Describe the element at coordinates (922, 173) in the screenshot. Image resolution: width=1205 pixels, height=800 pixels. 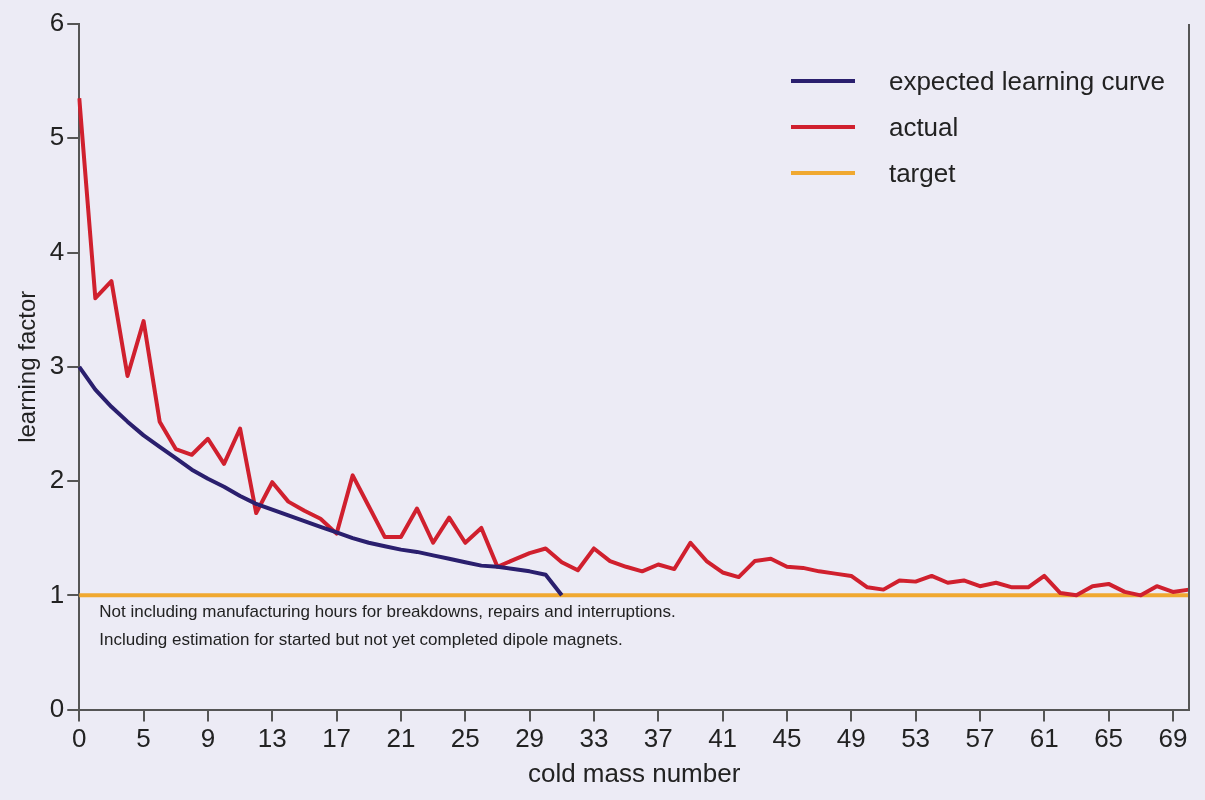
I see `legend-label: target` at that location.